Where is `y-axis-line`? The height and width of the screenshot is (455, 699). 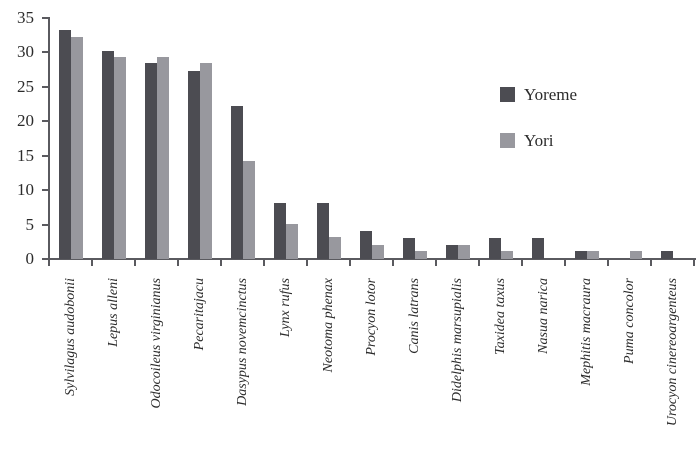
y-axis-line is located at coordinates (49, 138).